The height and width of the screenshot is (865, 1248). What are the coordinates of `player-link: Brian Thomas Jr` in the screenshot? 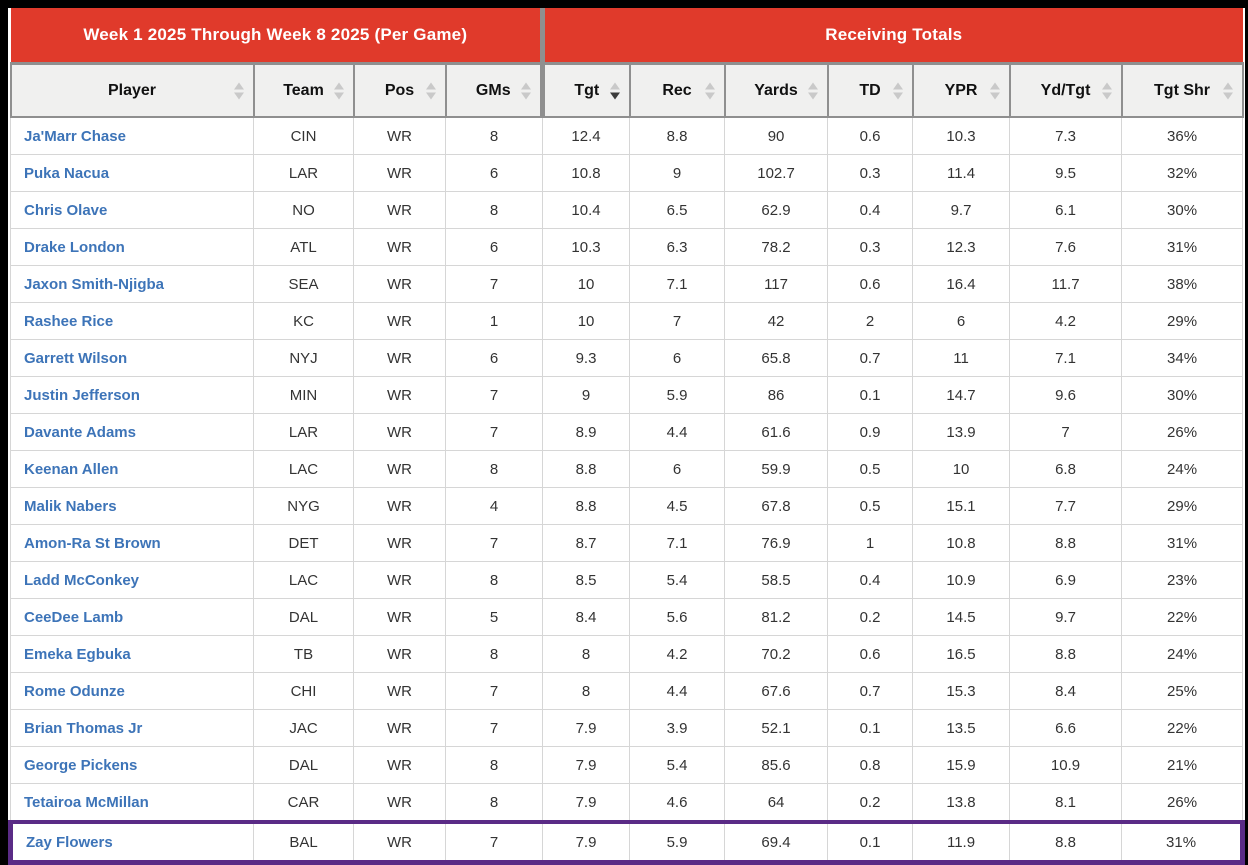 It's located at (83, 728).